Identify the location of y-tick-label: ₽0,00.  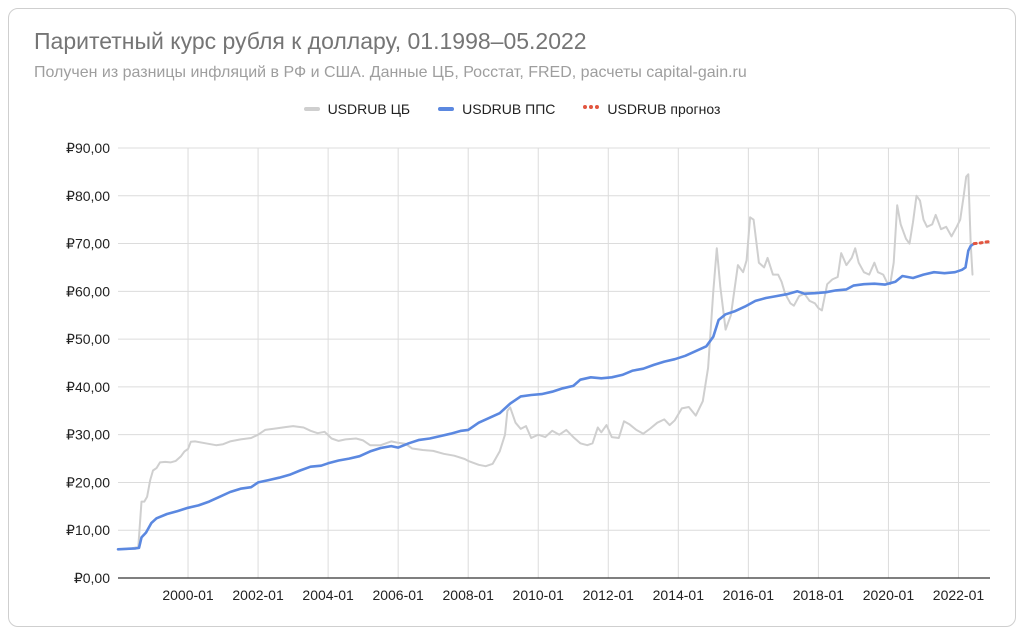
(92, 578).